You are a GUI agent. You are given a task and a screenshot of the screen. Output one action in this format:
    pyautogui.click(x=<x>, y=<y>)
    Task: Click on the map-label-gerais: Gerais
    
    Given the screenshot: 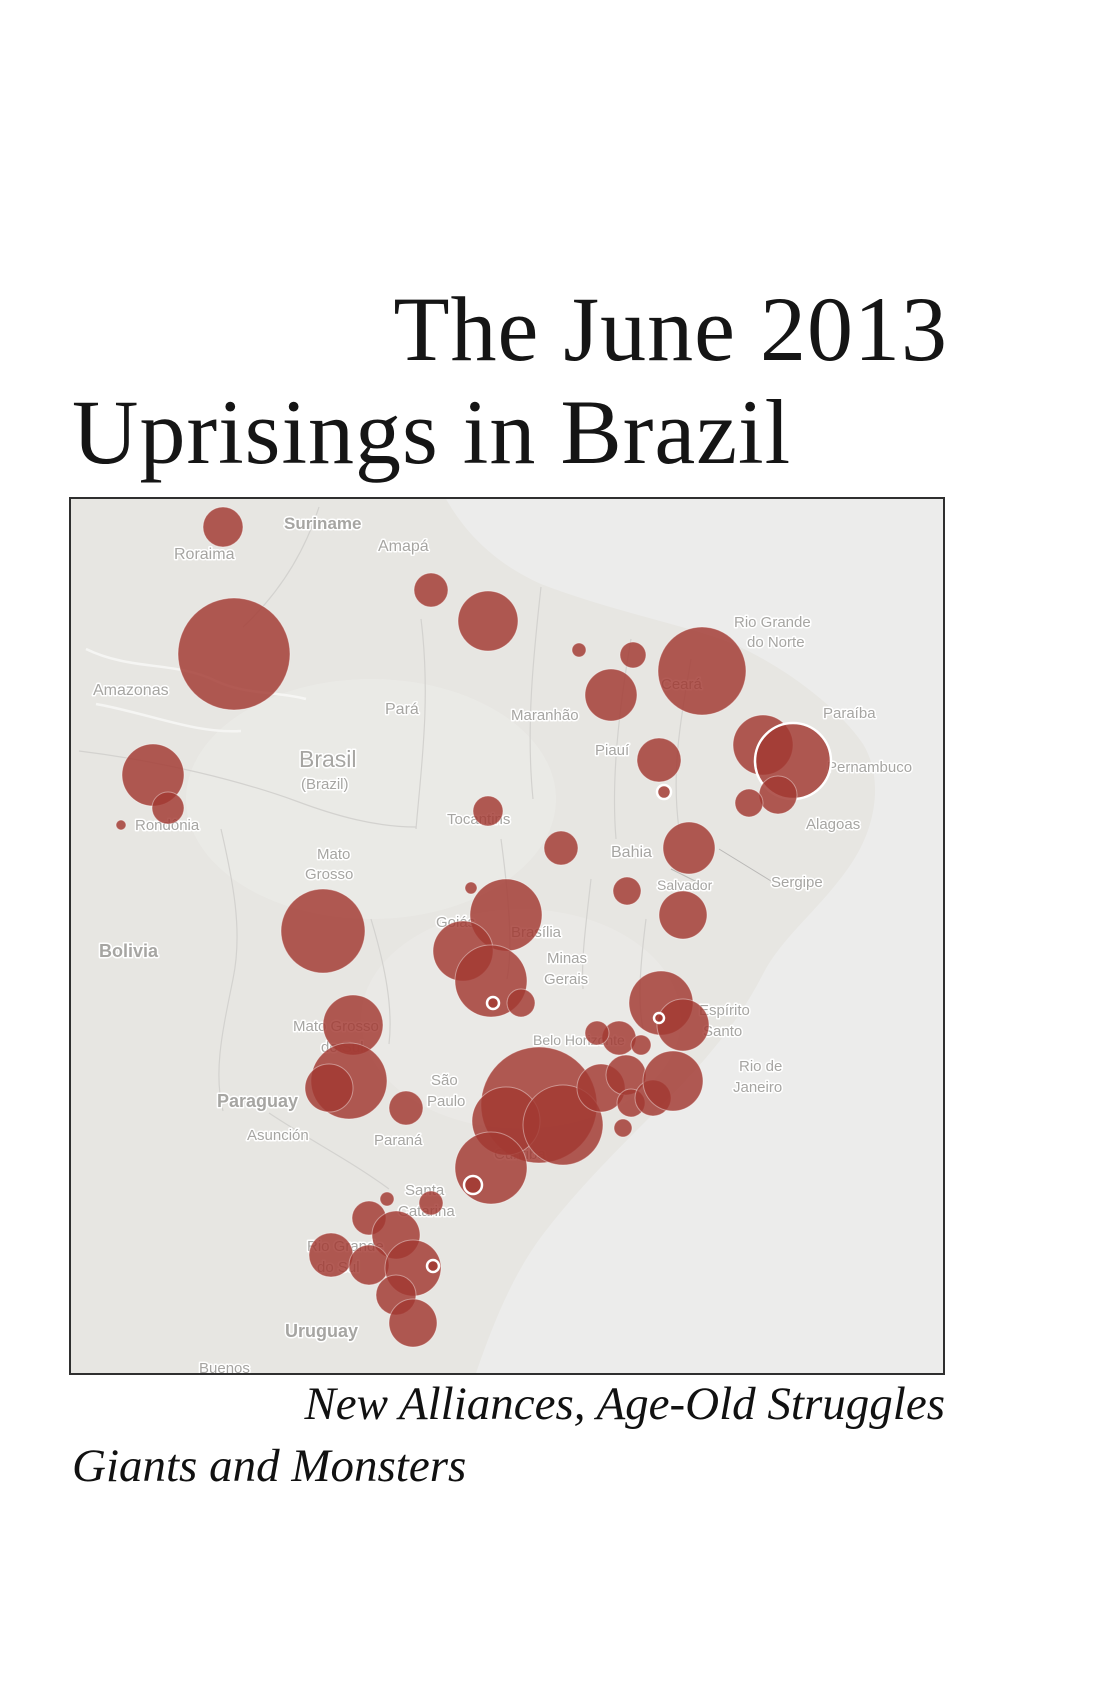 What is the action you would take?
    pyautogui.click(x=566, y=979)
    